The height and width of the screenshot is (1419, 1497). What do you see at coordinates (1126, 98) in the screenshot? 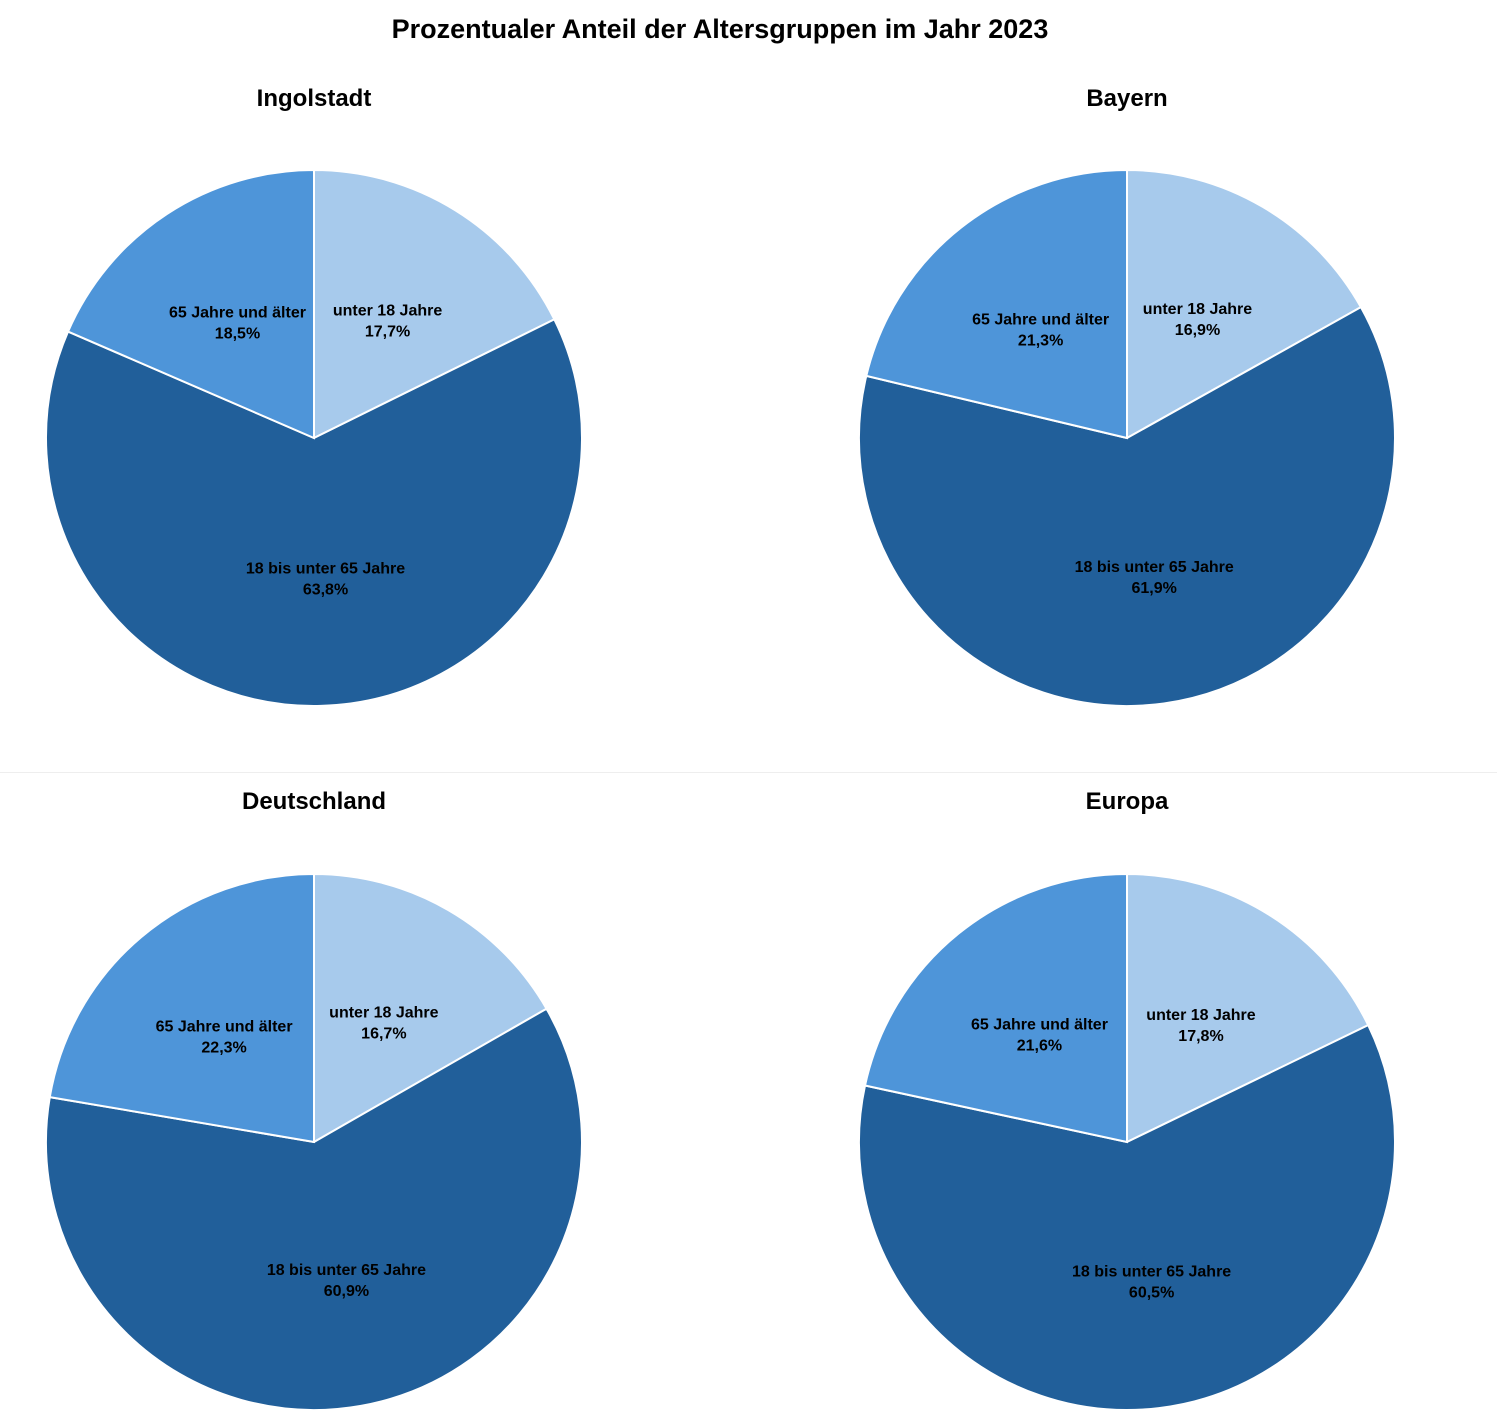
I see `pie-title-bayern: Bayern` at bounding box center [1126, 98].